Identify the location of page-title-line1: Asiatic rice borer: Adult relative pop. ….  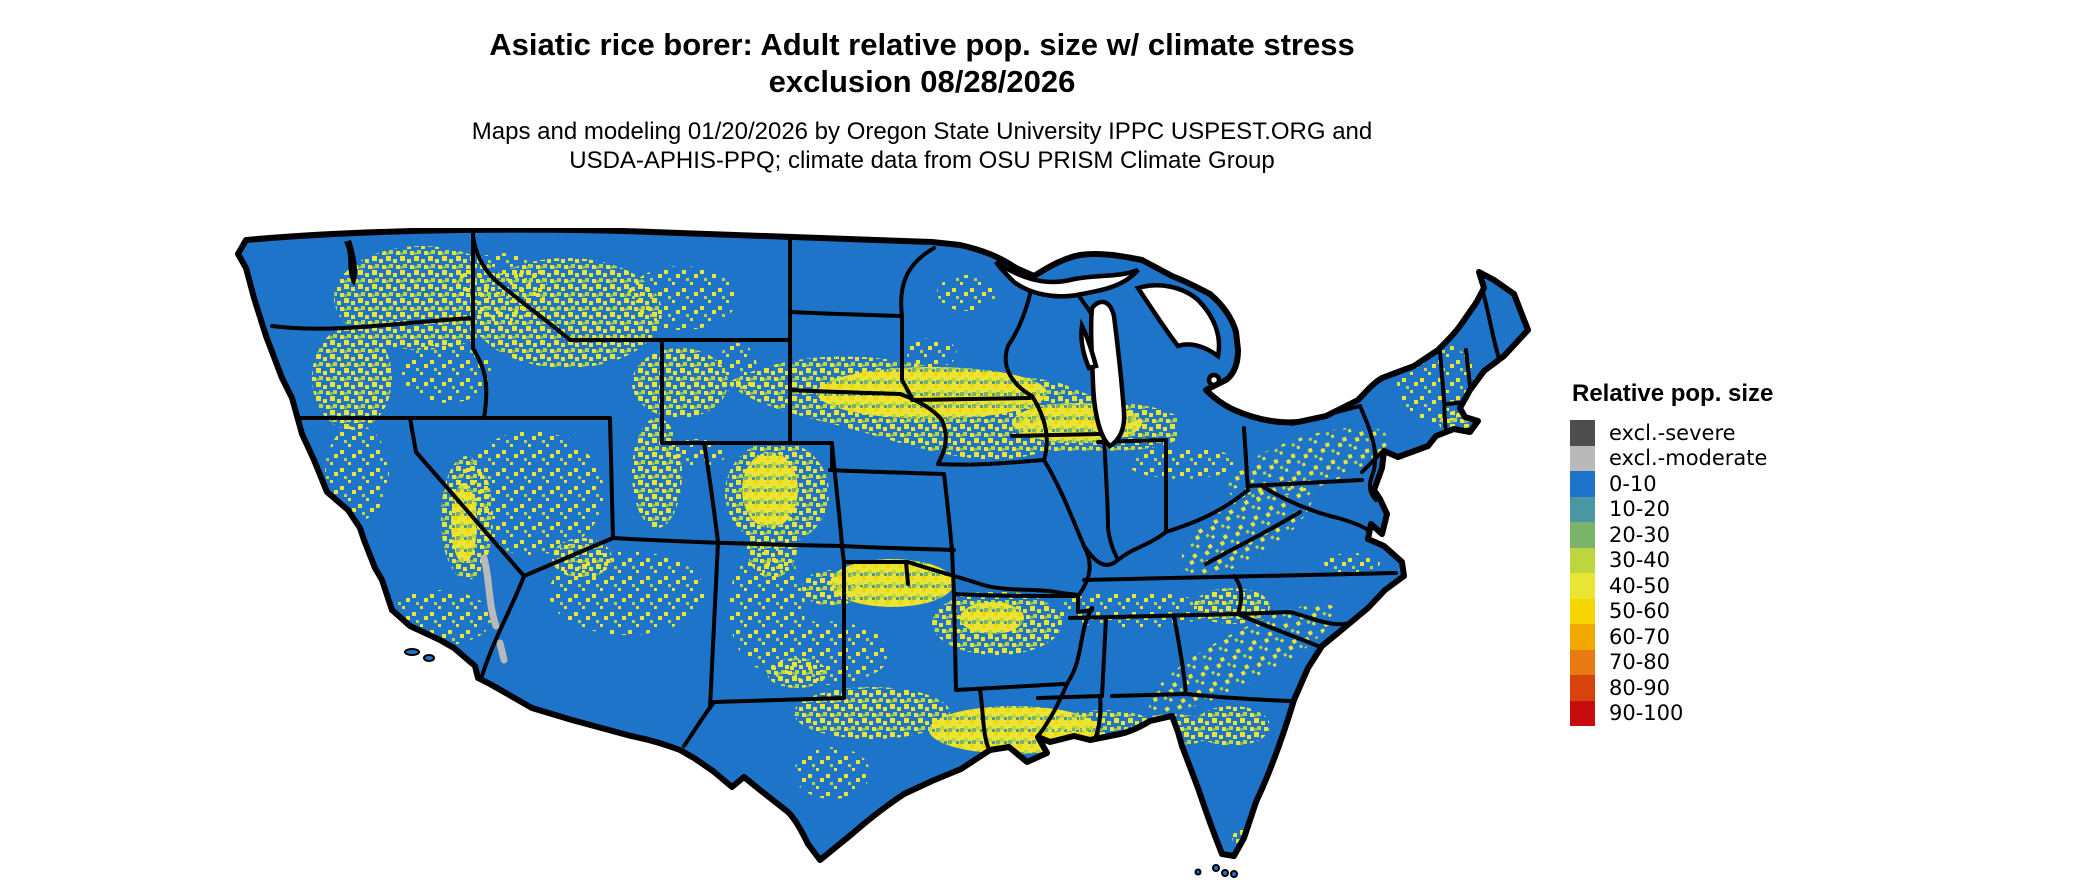
(922, 44).